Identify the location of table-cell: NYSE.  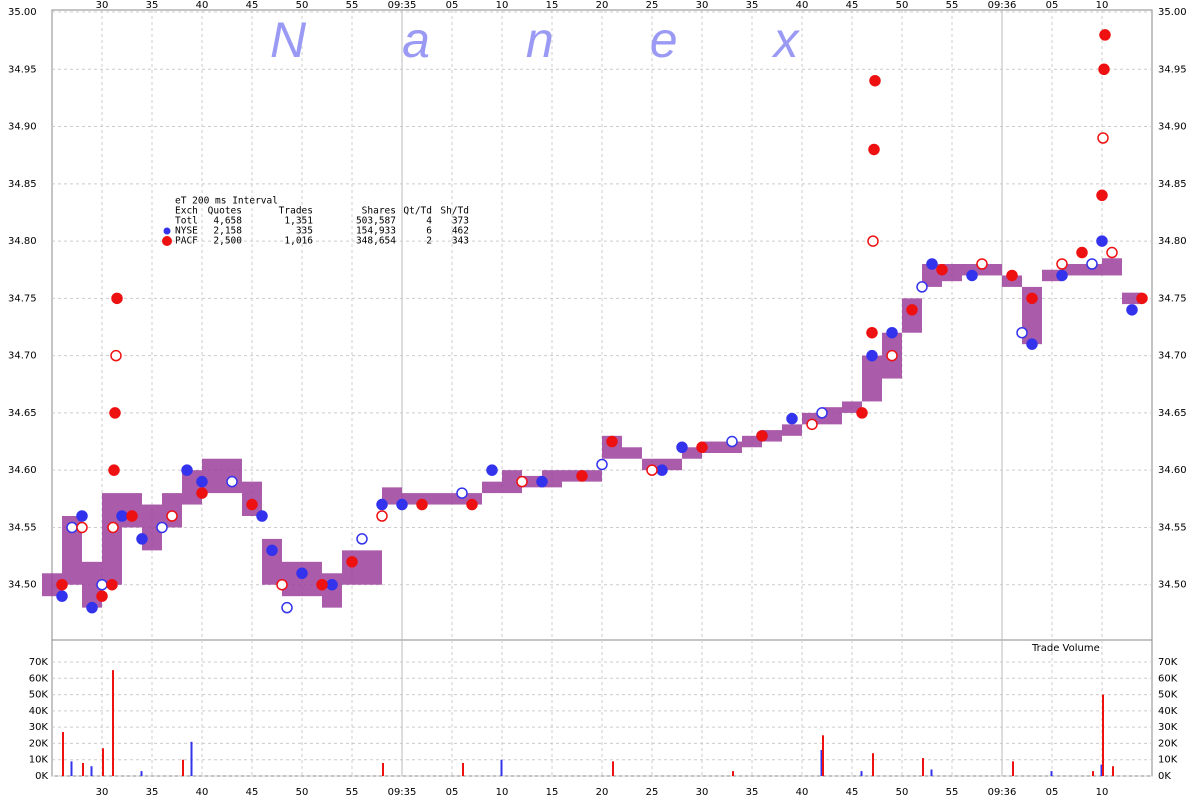
(186, 231).